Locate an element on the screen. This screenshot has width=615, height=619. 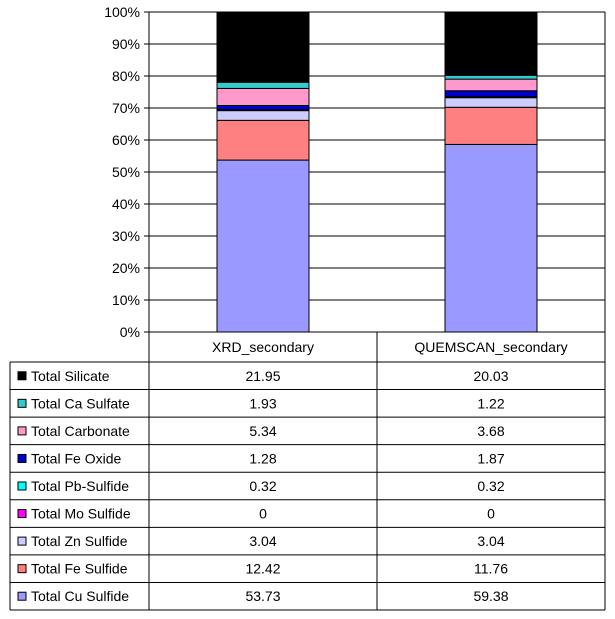
series-name: Total Silicate is located at coordinates (70, 376).